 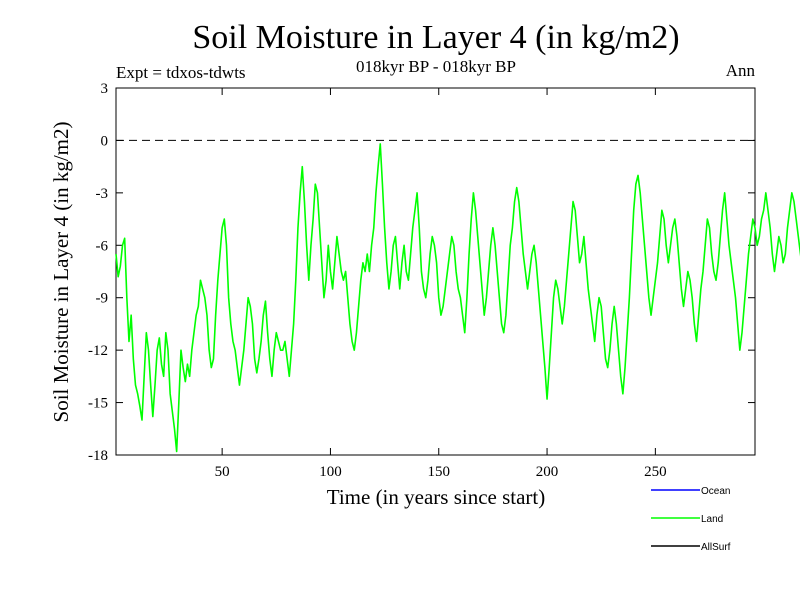 What do you see at coordinates (715, 491) in the screenshot?
I see `legend-label-ocean: Ocean` at bounding box center [715, 491].